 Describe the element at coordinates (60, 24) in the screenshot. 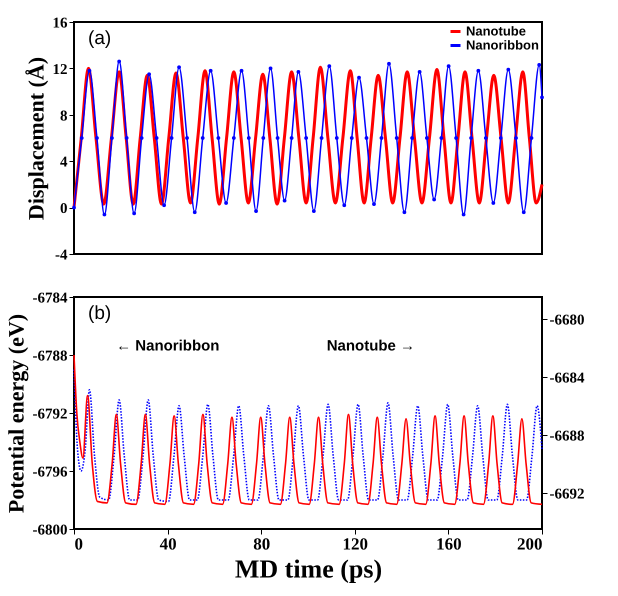

I see `y-tick-label: 16` at that location.